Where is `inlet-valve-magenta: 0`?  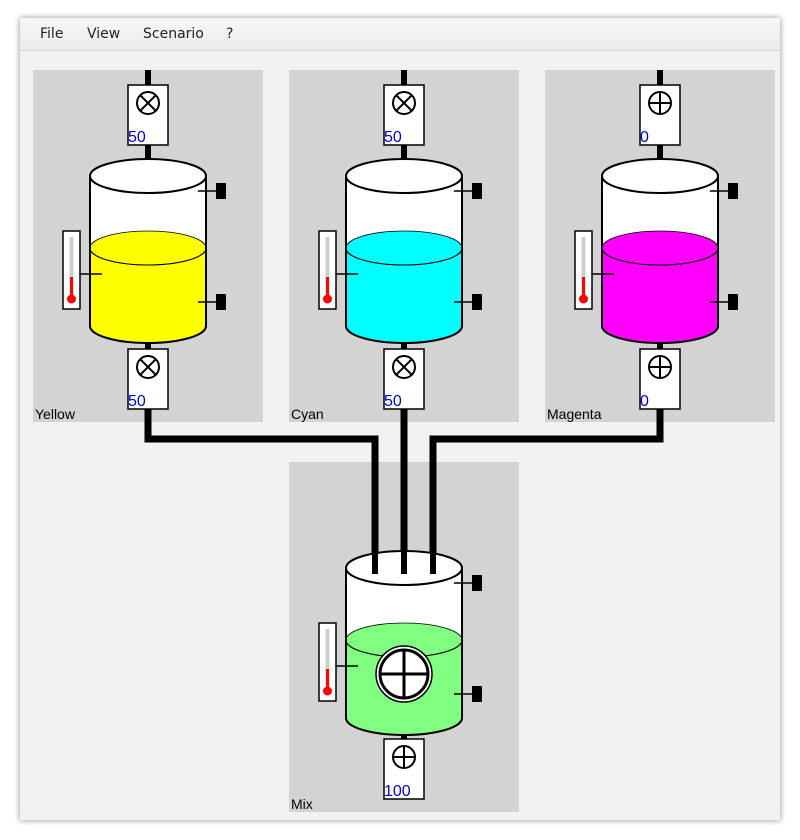
inlet-valve-magenta: 0 is located at coordinates (660, 115).